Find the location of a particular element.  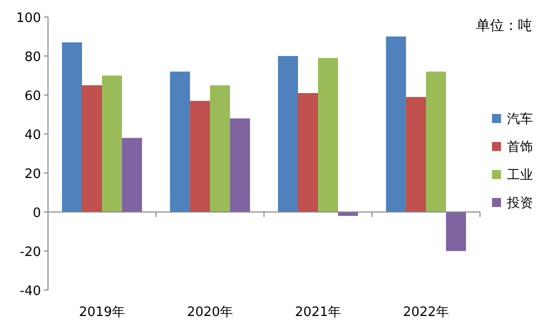

y-tick-label: -40 is located at coordinates (30, 291).